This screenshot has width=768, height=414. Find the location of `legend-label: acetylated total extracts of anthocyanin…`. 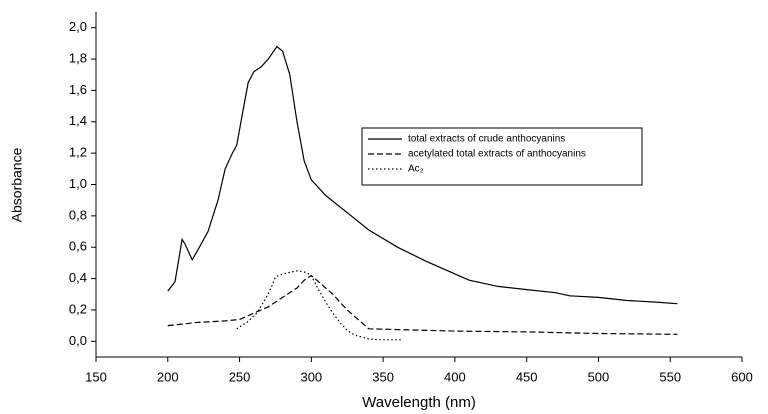

legend-label: acetylated total extracts of anthocyanin… is located at coordinates (497, 154).